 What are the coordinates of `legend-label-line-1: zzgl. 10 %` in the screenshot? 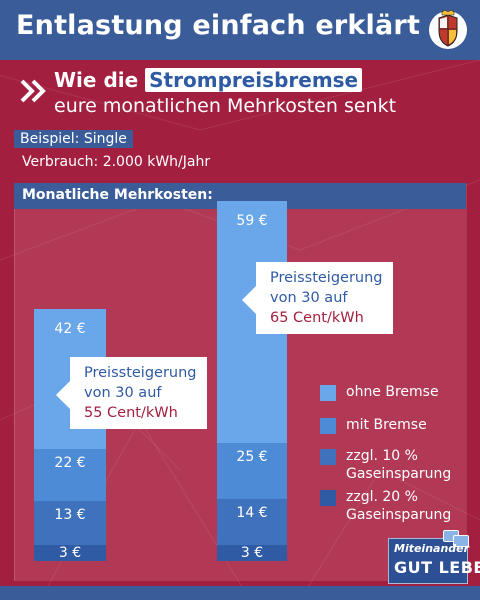 It's located at (382, 456).